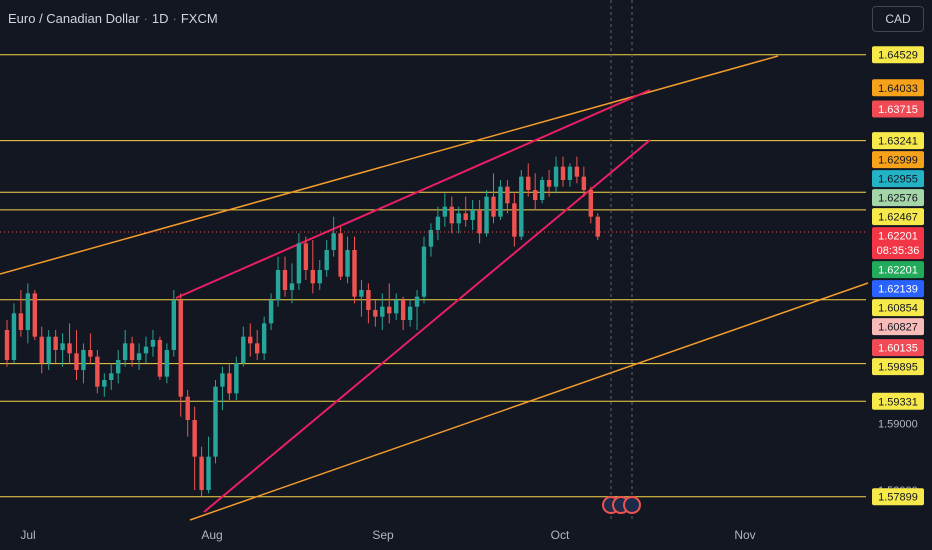 This screenshot has width=932, height=550. I want to click on price-label: 1.63241, so click(898, 141).